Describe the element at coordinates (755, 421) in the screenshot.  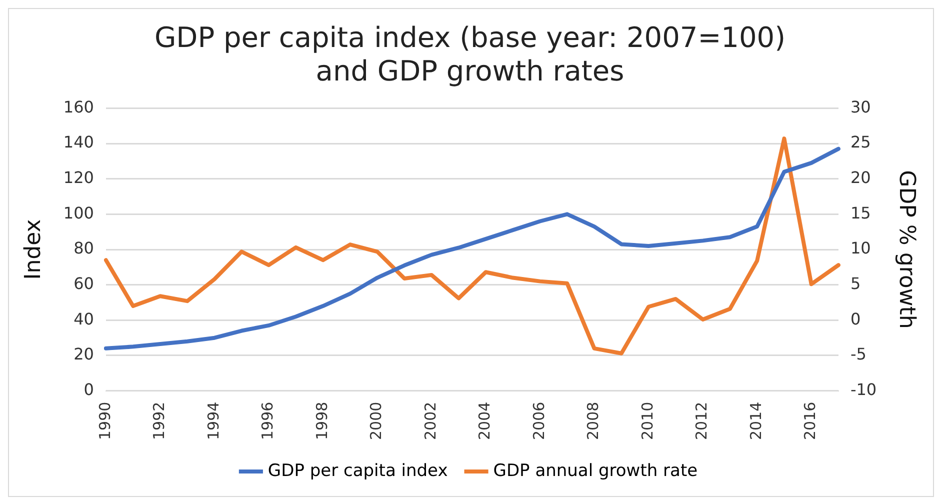
I see `x-tick-label: 2014` at that location.